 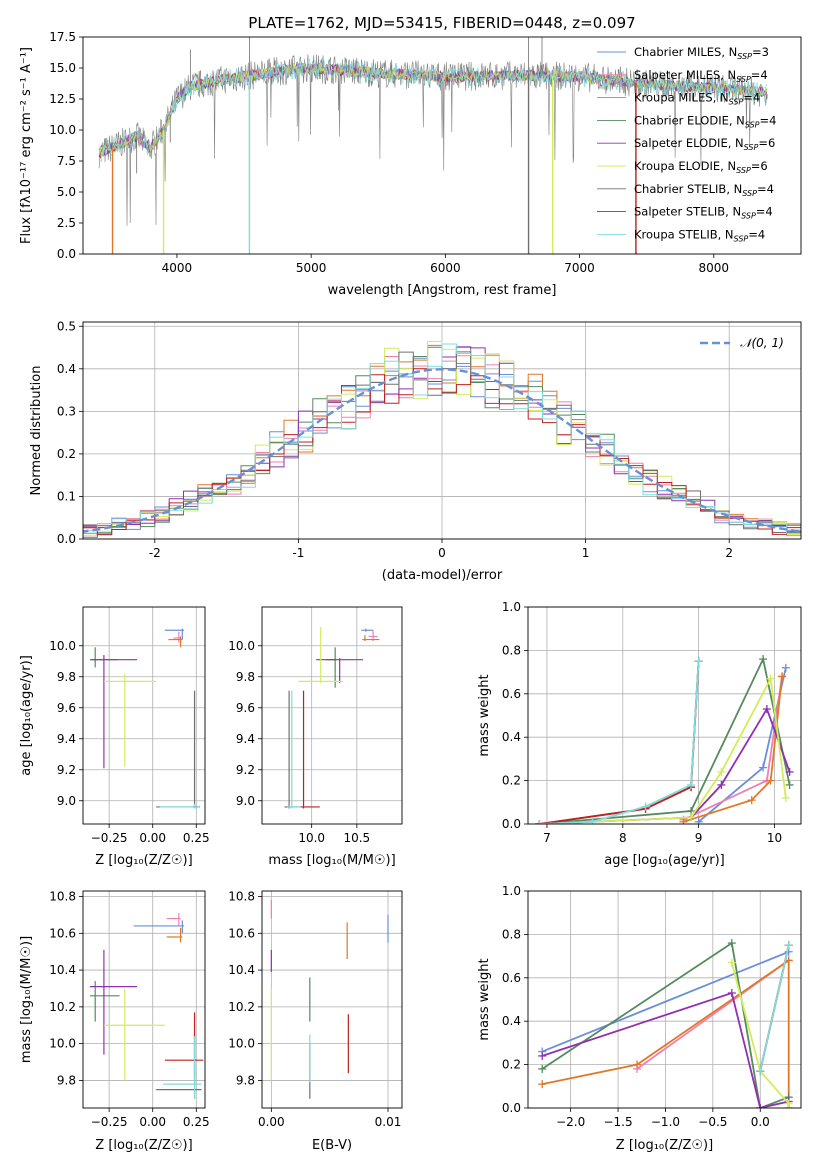 I want to click on legend-entry: Kroupa ELODIE, NSSP=6, so click(x=701, y=167).